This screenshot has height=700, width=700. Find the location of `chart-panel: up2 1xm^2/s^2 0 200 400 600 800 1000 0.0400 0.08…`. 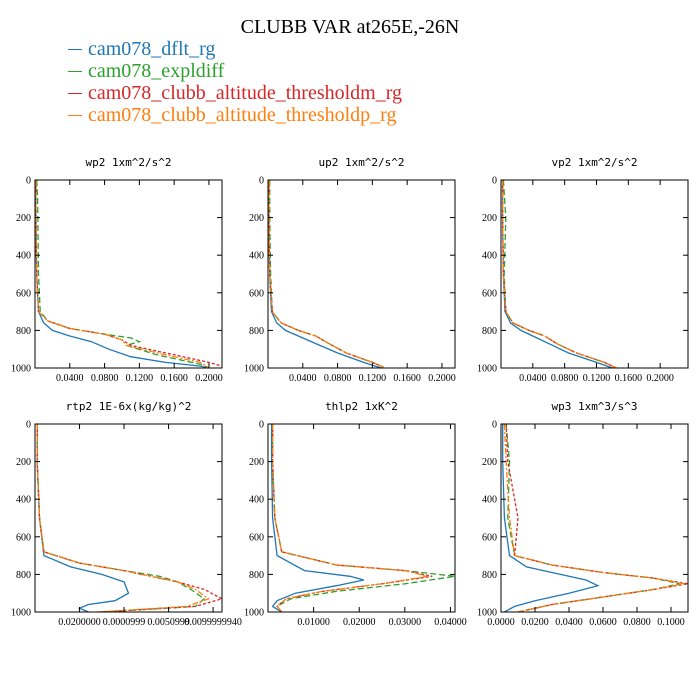

chart-panel: up2 1xm^2/s^2 0 200 400 600 800 1000 0.0400 0.08… is located at coordinates (350, 270).